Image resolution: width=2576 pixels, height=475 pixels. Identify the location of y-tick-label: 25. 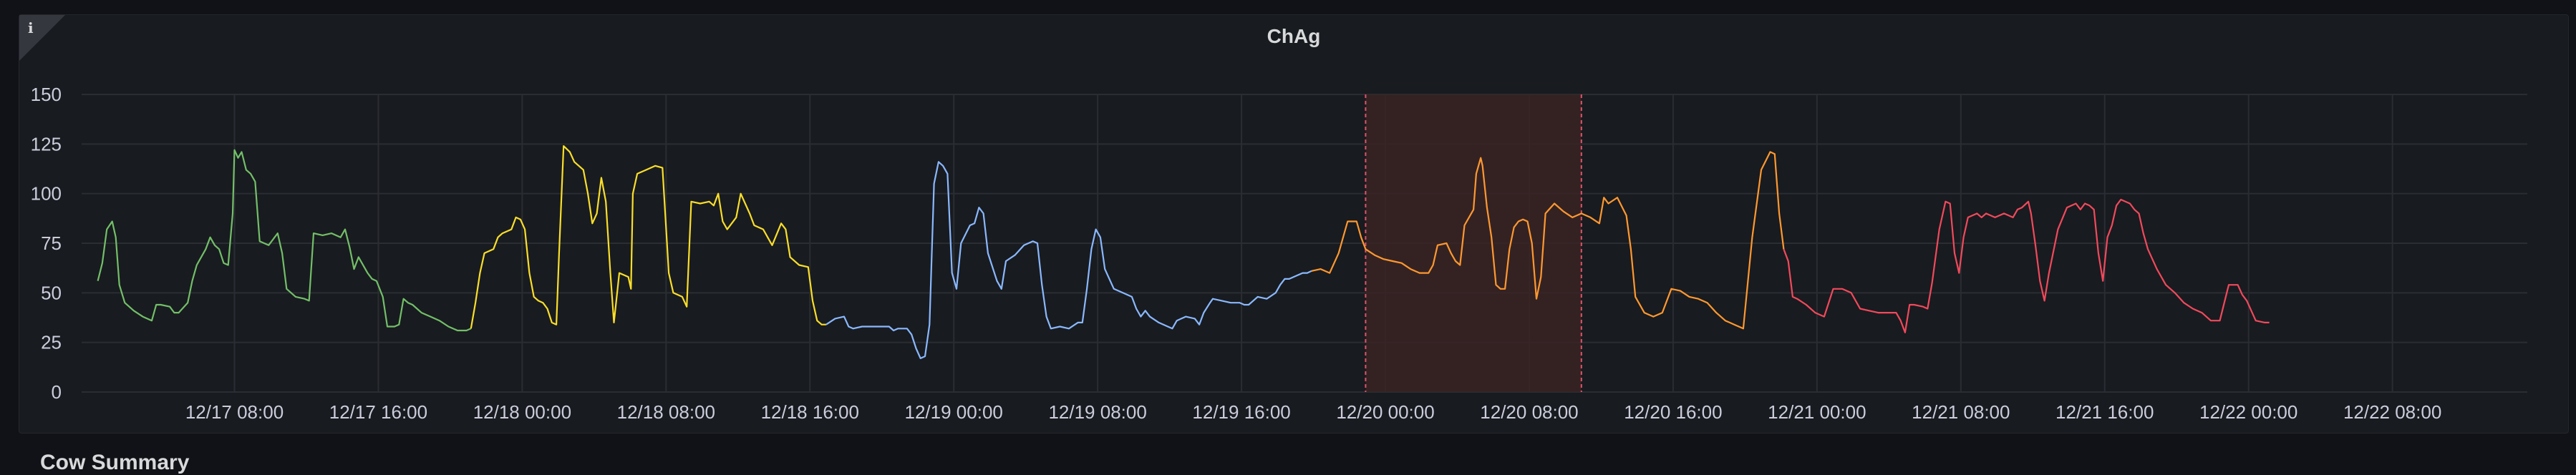
(52, 343).